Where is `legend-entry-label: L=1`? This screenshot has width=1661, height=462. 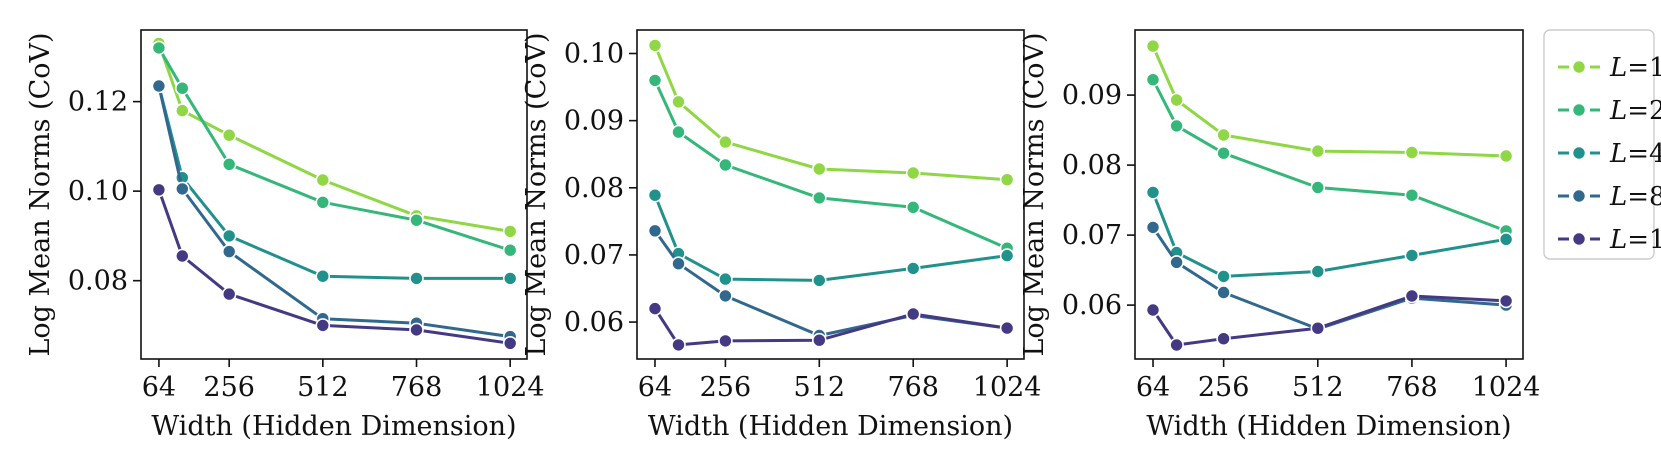
legend-entry-label: L=1 is located at coordinates (1635, 68).